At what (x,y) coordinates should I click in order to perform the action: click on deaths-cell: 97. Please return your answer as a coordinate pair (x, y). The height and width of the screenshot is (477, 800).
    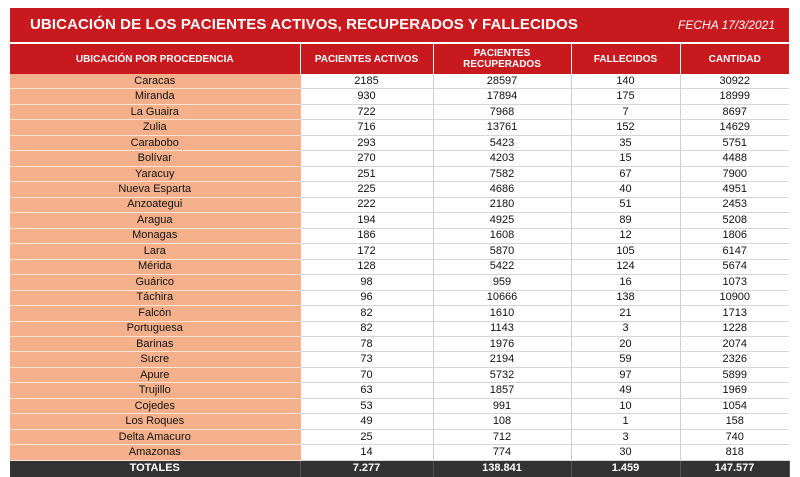
    Looking at the image, I should click on (626, 375).